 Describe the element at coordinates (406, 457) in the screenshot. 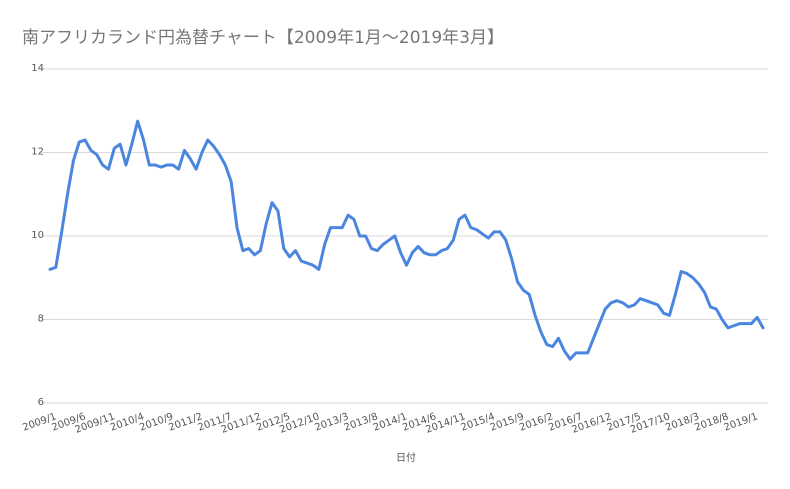

I see `x-axis-label: 日付` at that location.